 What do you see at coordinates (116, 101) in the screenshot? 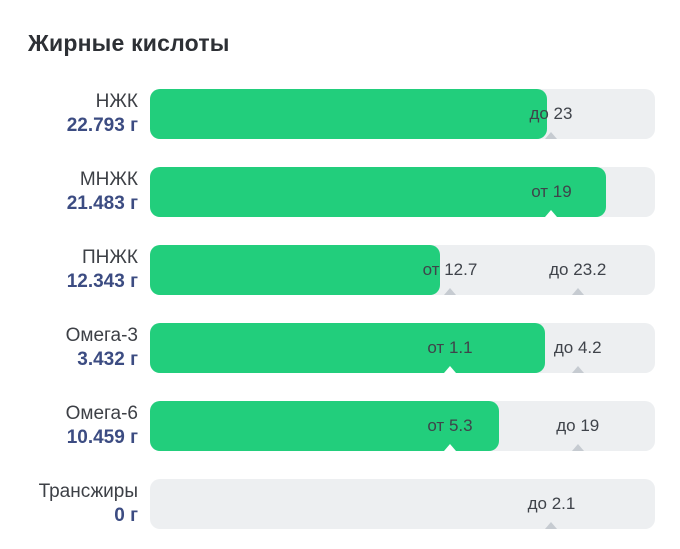
I see `nutrient-name: НЖК` at bounding box center [116, 101].